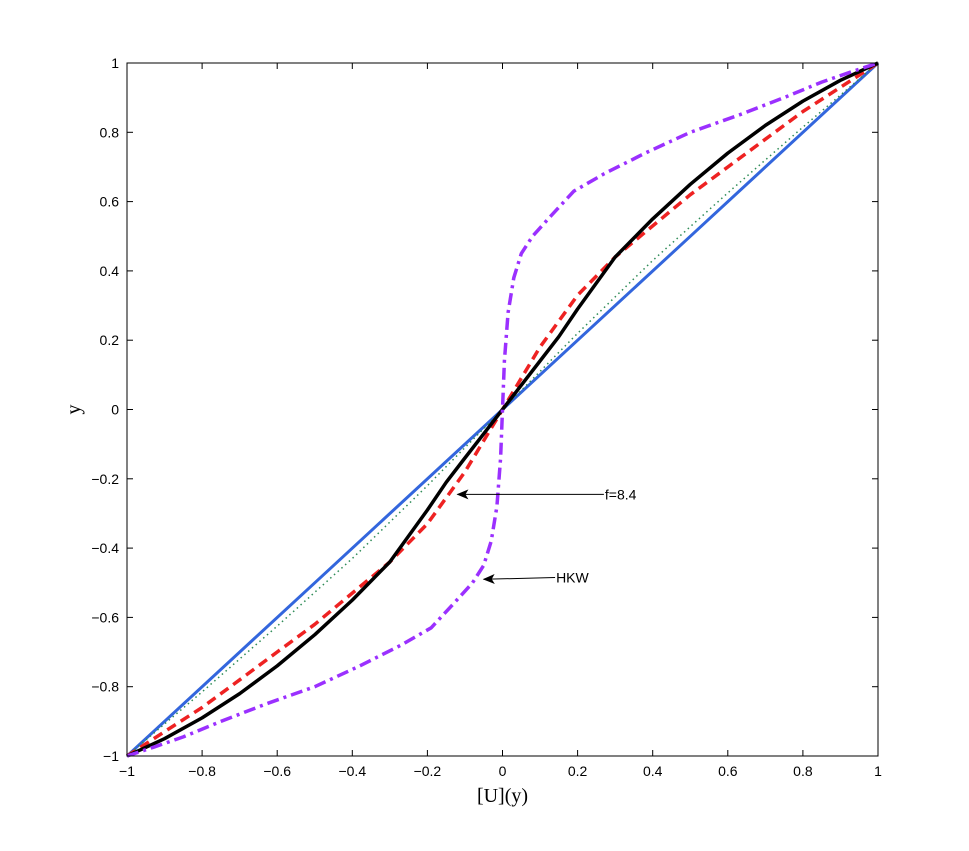 Image resolution: width=969 pixels, height=851 pixels. What do you see at coordinates (105, 687) in the screenshot?
I see `y-tick-label: −0.8` at bounding box center [105, 687].